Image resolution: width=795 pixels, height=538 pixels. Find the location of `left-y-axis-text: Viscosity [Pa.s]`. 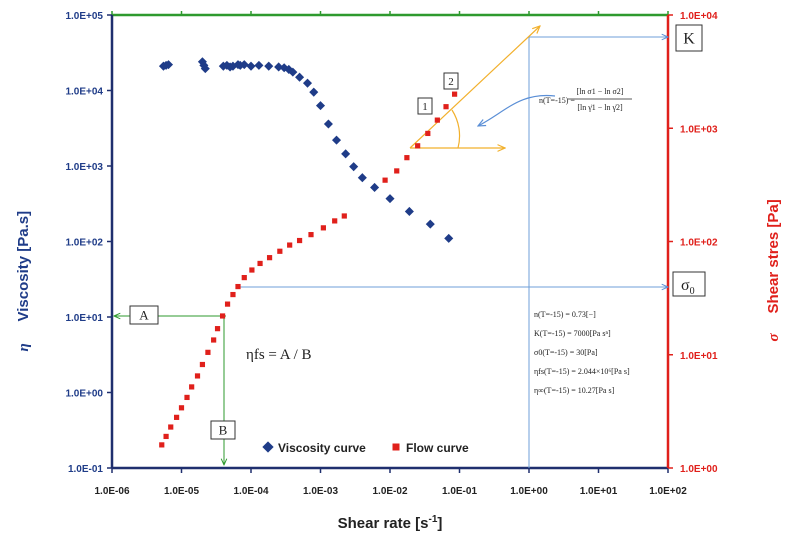

left-y-axis-text: Viscosity [Pa.s] is located at coordinates (23, 266).